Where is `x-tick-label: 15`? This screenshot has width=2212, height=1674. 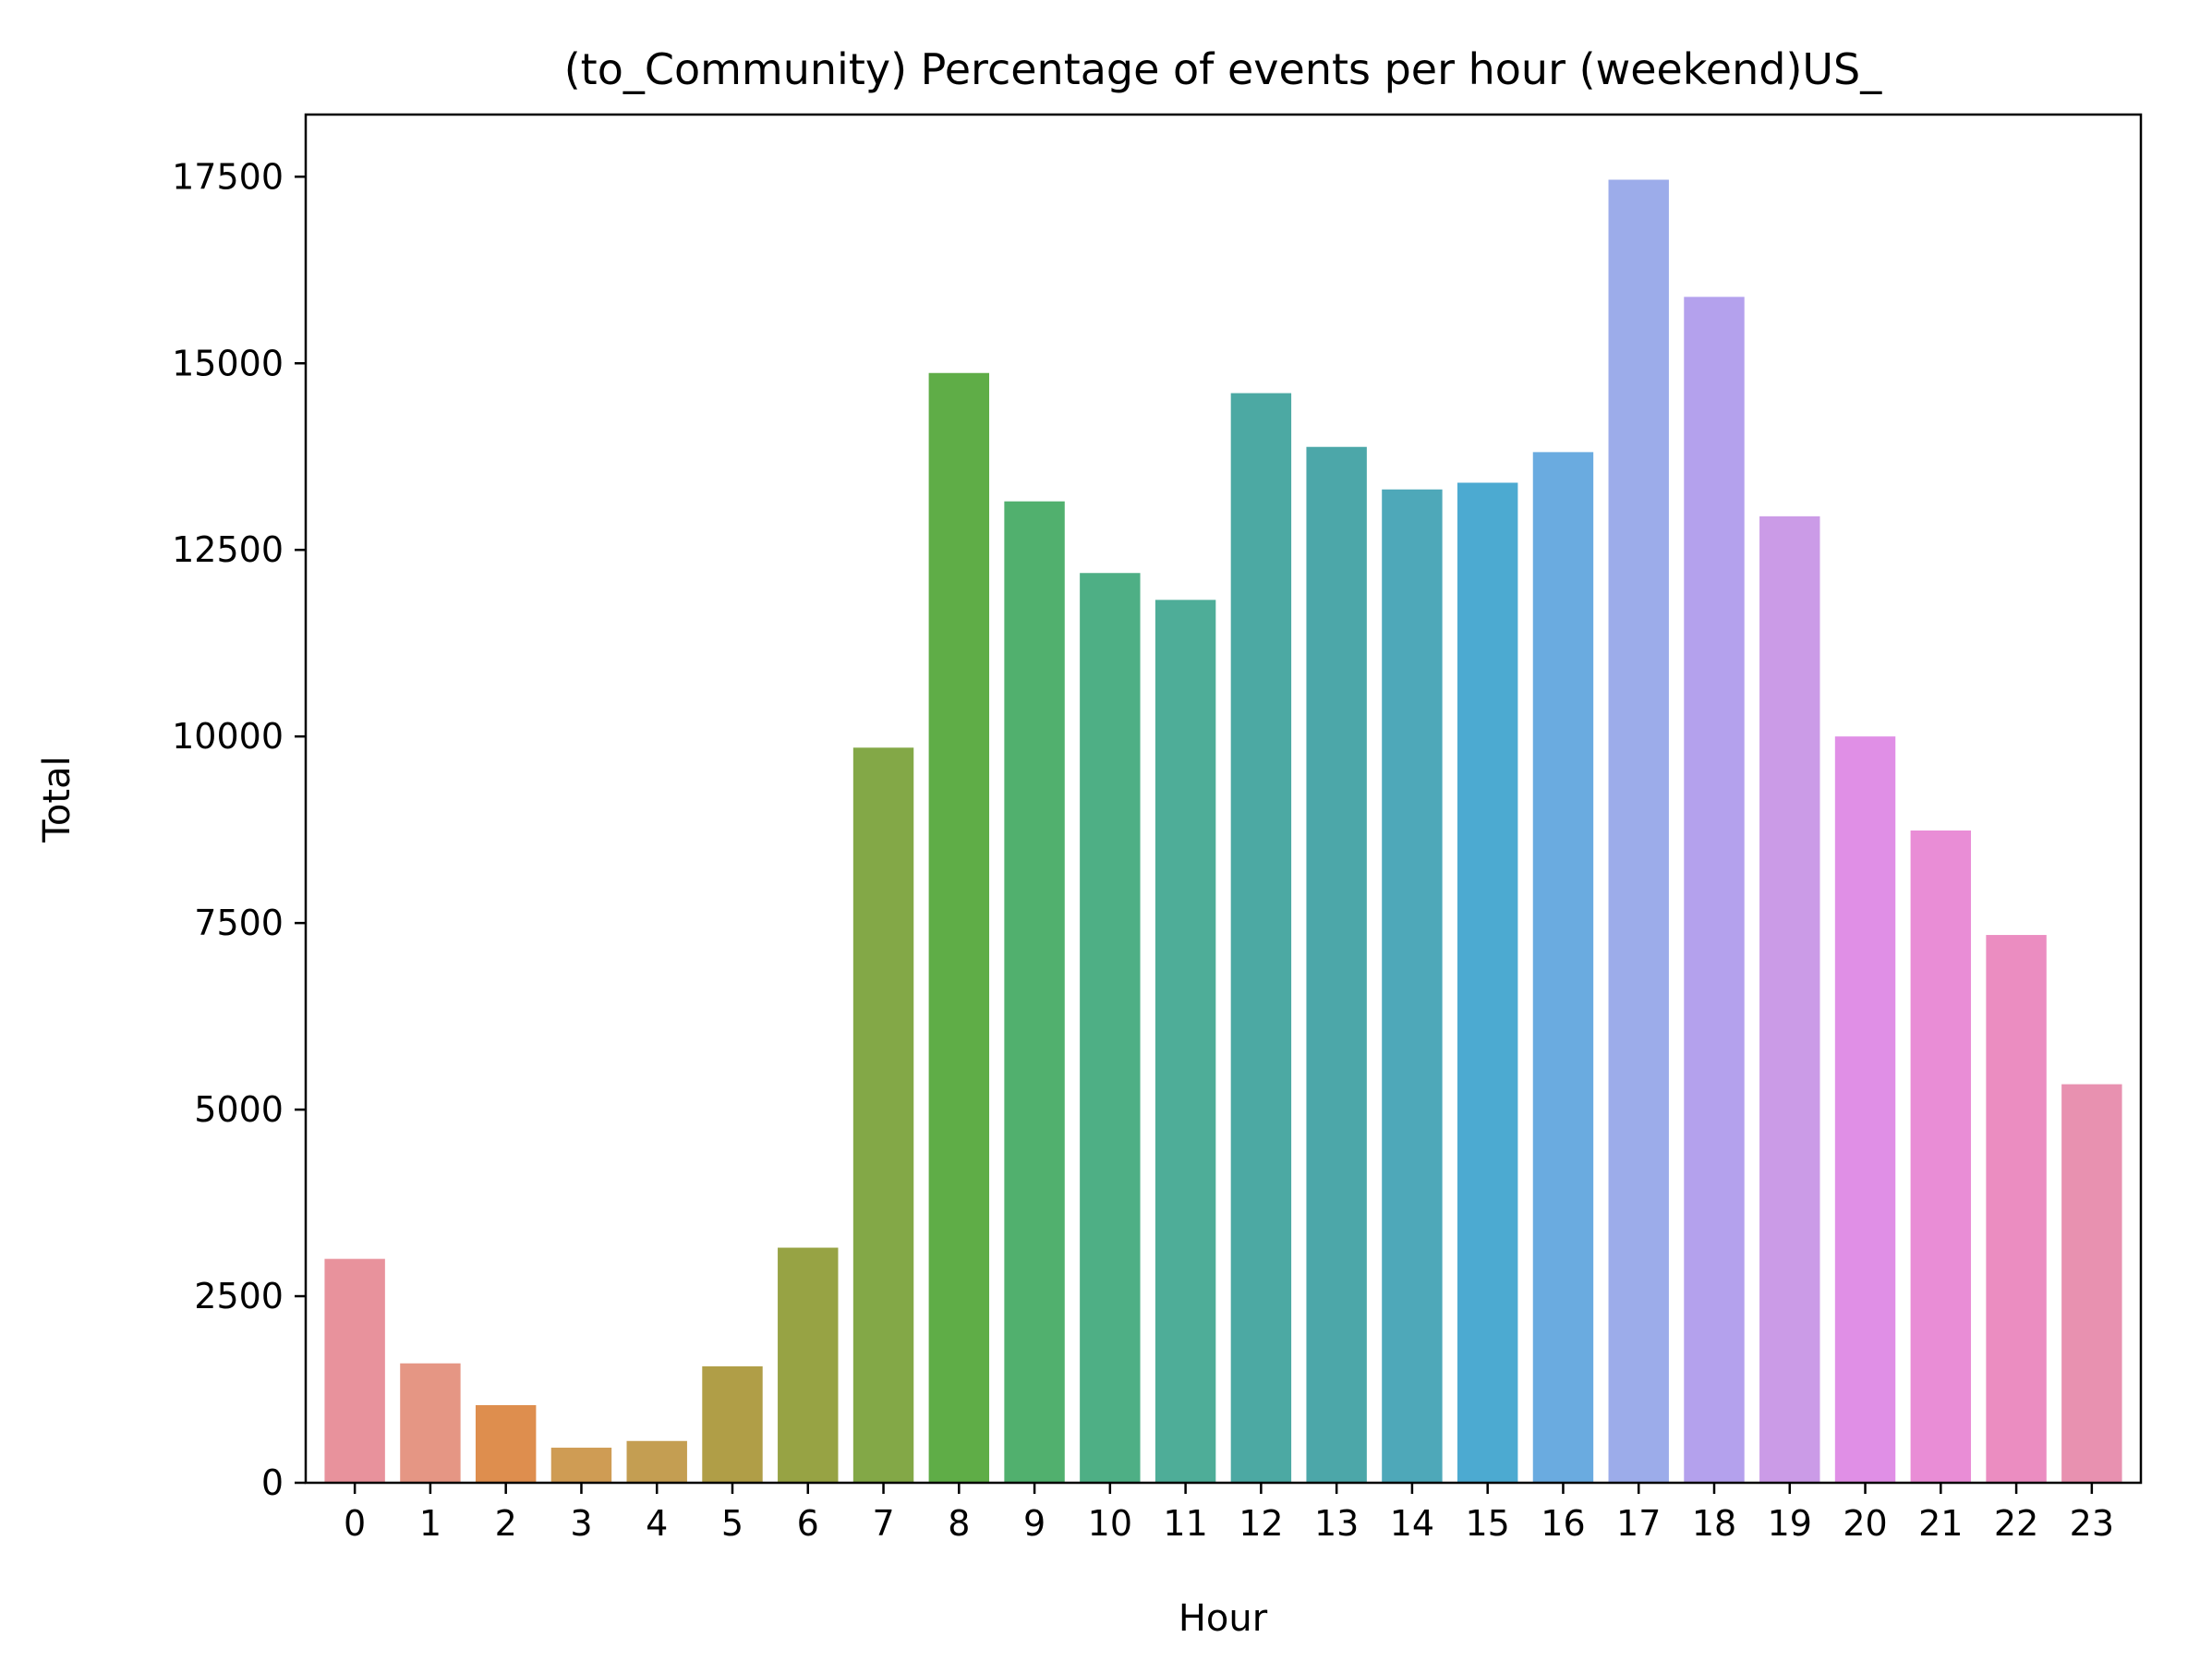 x-tick-label: 15 is located at coordinates (1488, 1524).